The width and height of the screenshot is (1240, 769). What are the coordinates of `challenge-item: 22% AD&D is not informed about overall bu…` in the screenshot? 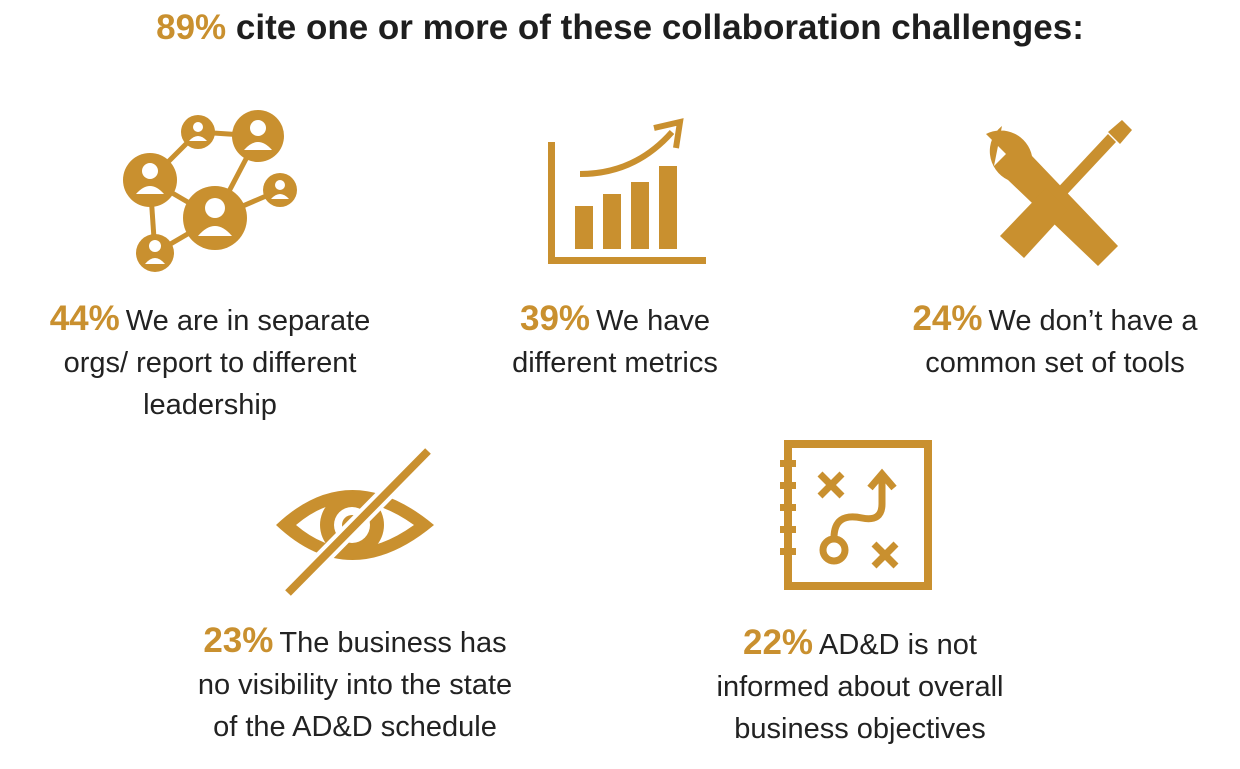 It's located at (860, 686).